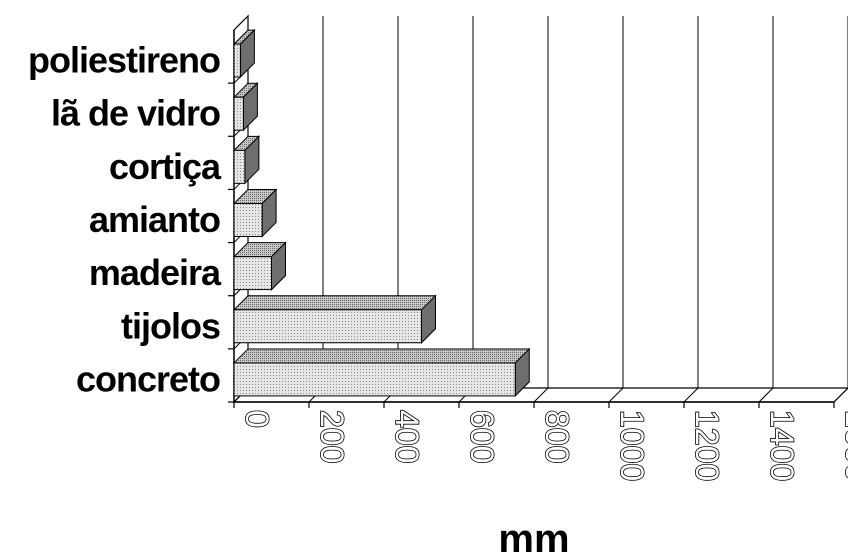 This screenshot has height=552, width=848. What do you see at coordinates (533, 534) in the screenshot?
I see `x-axis-title: mm` at bounding box center [533, 534].